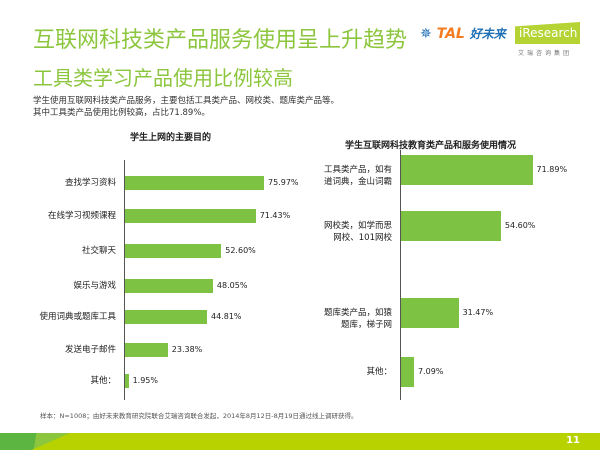  What do you see at coordinates (487, 34) in the screenshot?
I see `tal-logo-cn: 好未来` at bounding box center [487, 34].